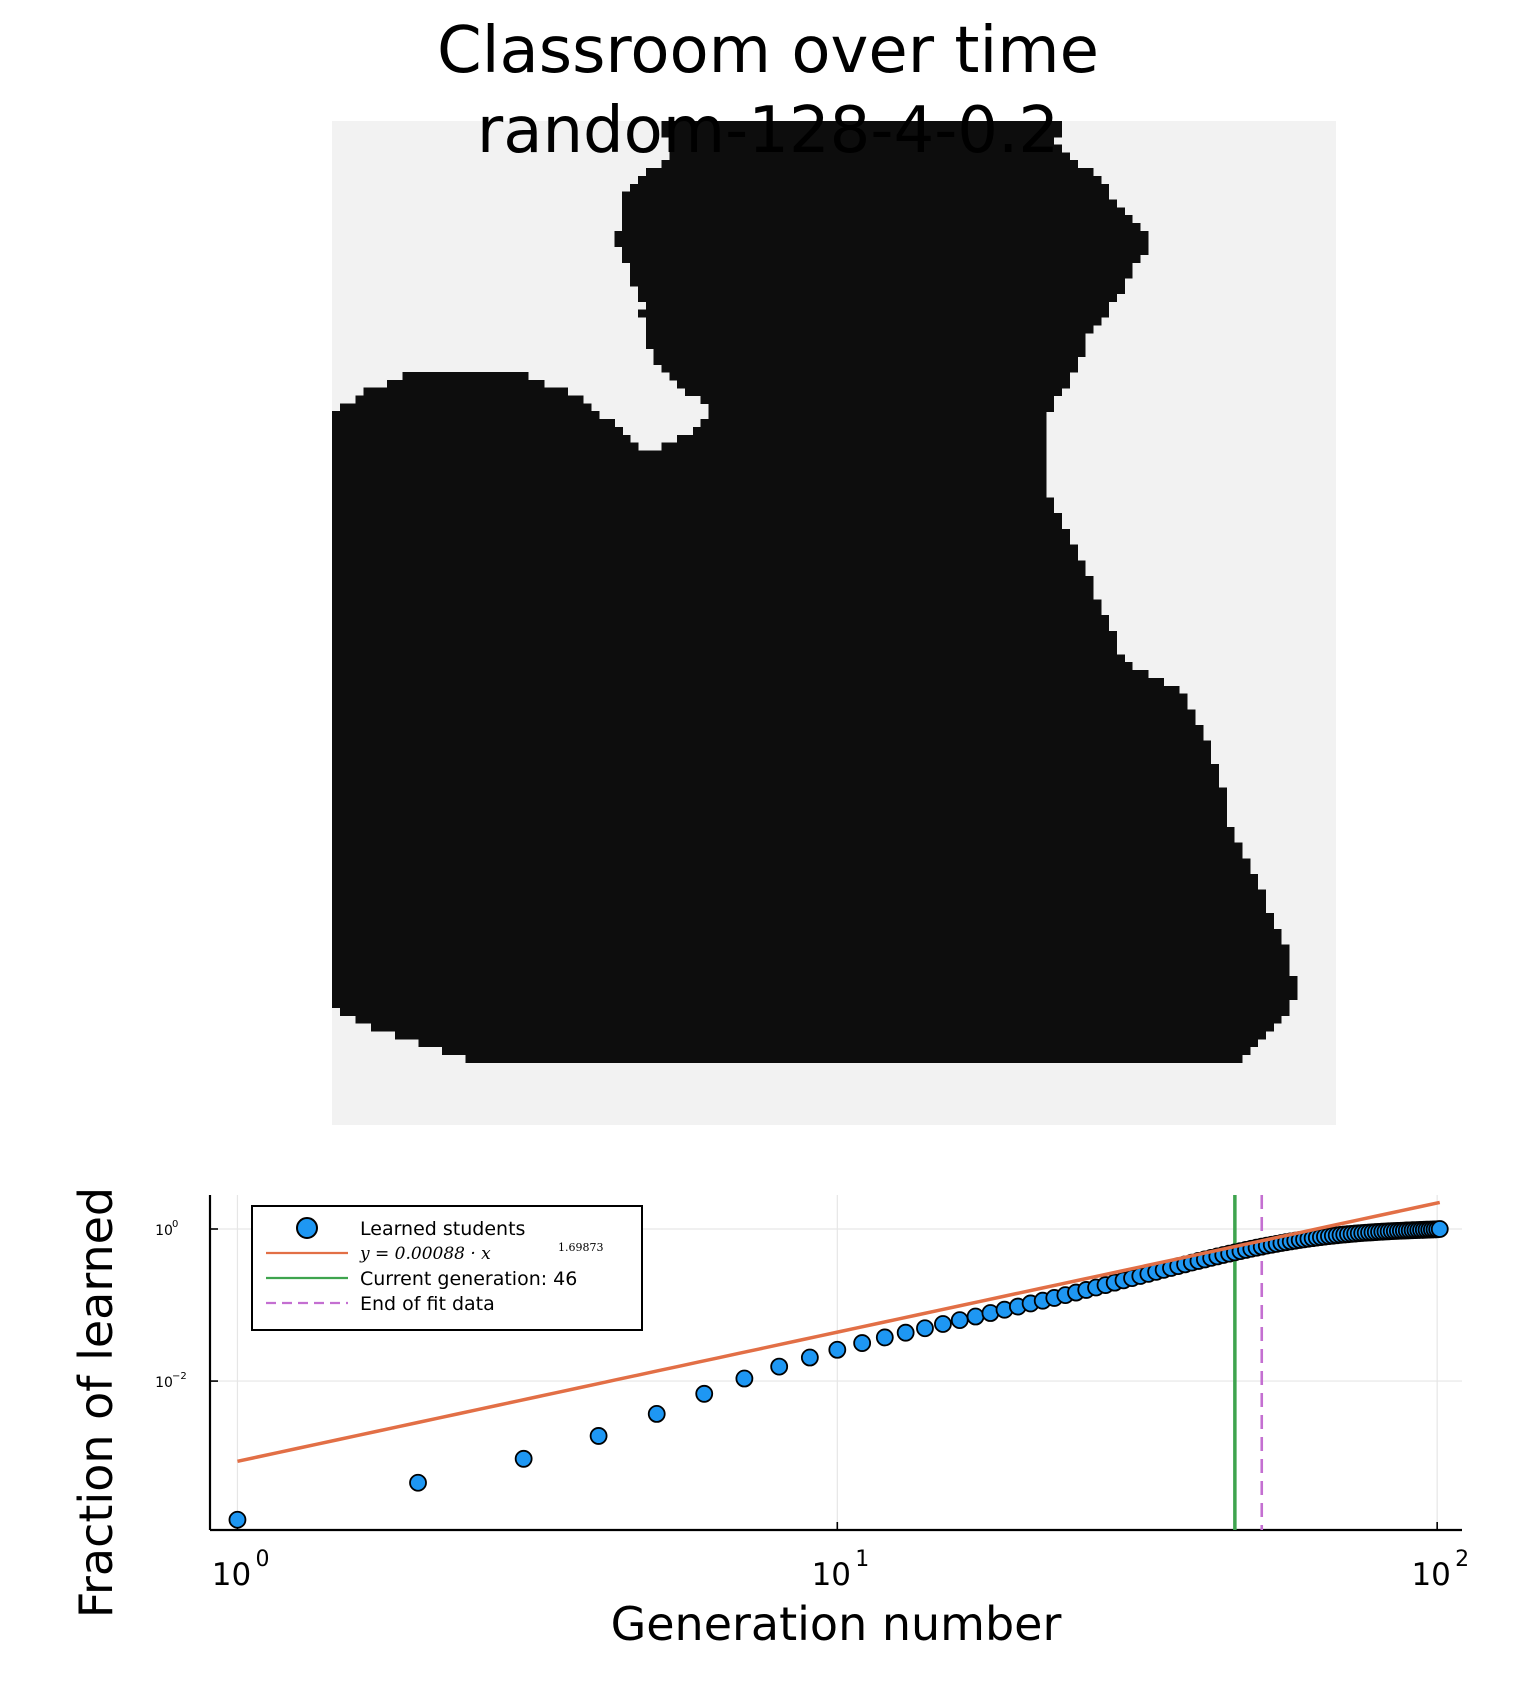 Image resolution: width=1536 pixels, height=1706 pixels. What do you see at coordinates (839, 1332) in the screenshot?
I see `power-law-fit-line` at bounding box center [839, 1332].